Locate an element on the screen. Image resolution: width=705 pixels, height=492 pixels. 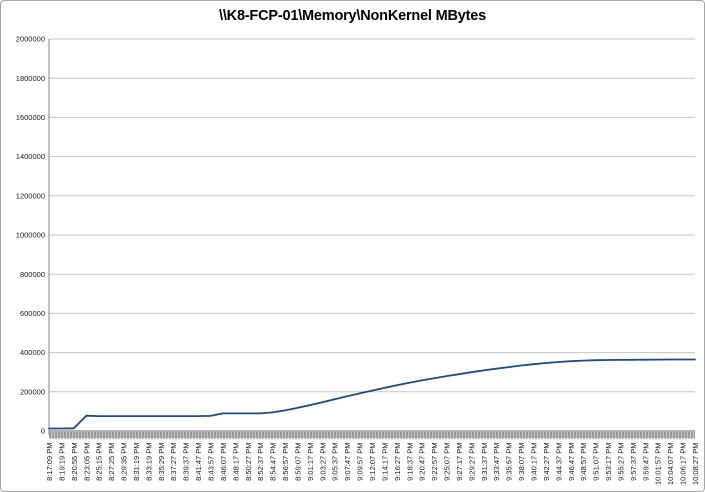
x-axis-tick-label: 9:20:47 PM is located at coordinates (422, 462).